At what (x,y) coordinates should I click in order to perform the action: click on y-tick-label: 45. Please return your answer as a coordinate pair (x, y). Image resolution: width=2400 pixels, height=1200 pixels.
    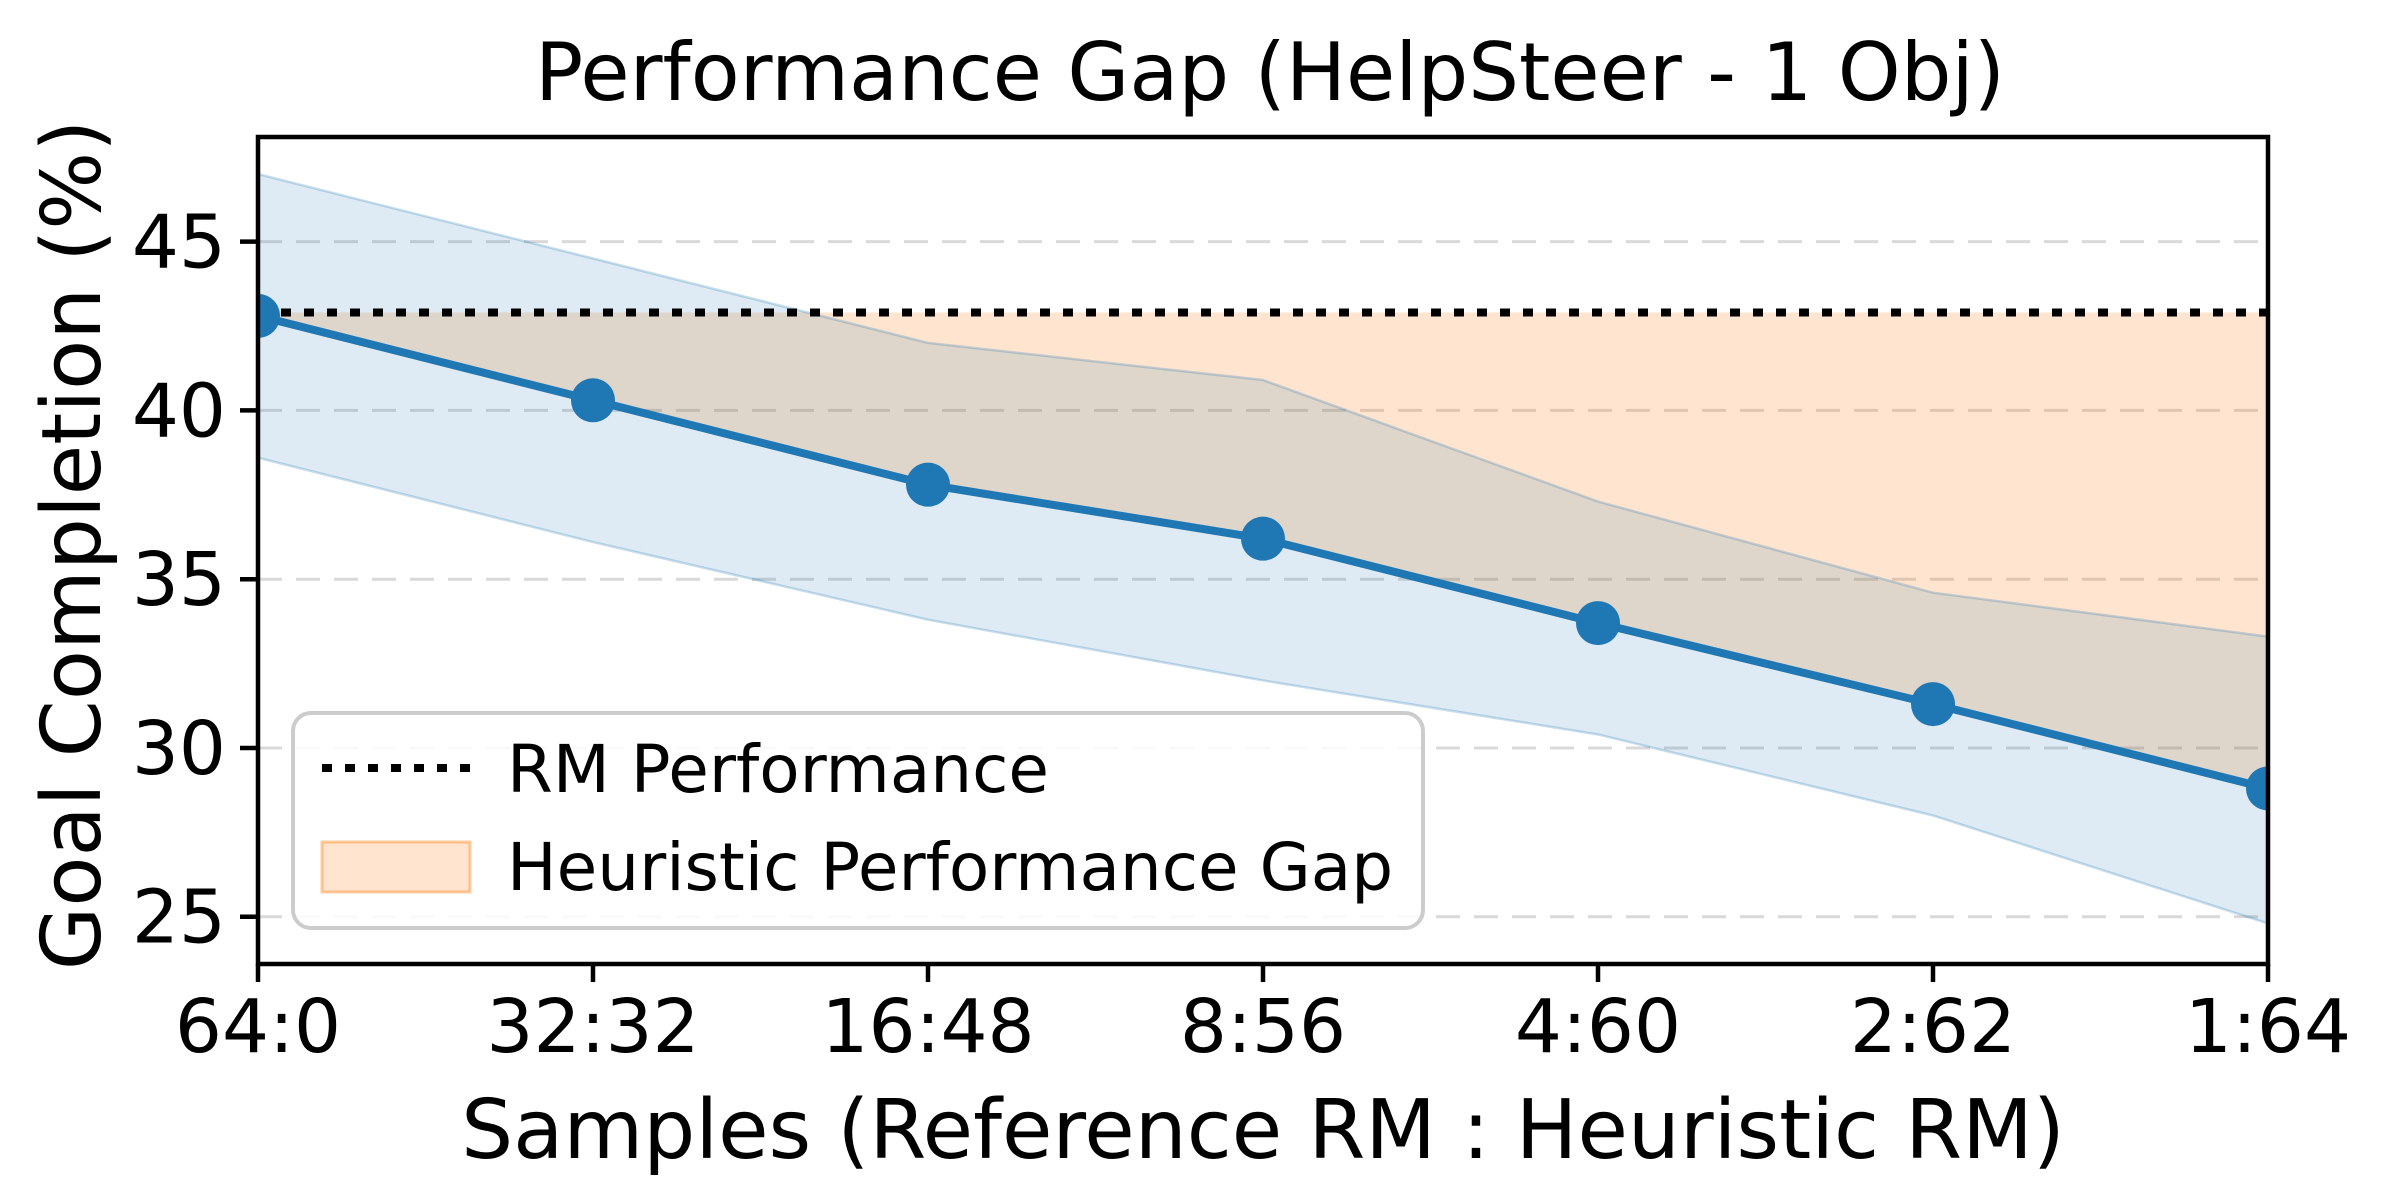
    Looking at the image, I should click on (179, 243).